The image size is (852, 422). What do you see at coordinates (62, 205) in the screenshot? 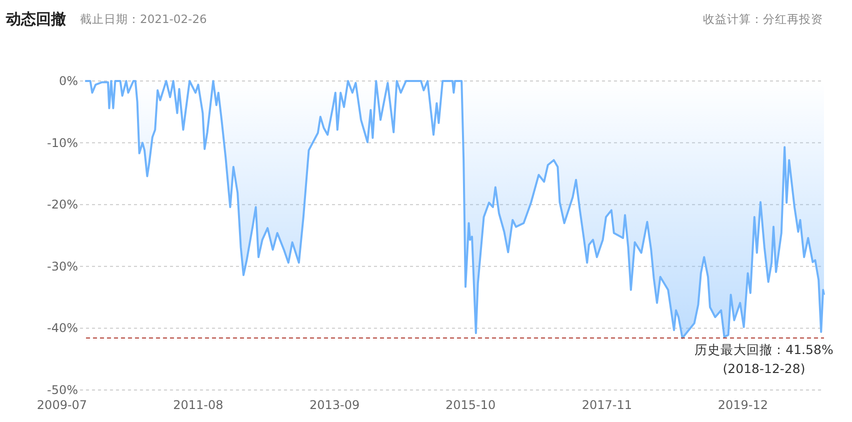
I see `y-tick-label: -20%` at bounding box center [62, 205].